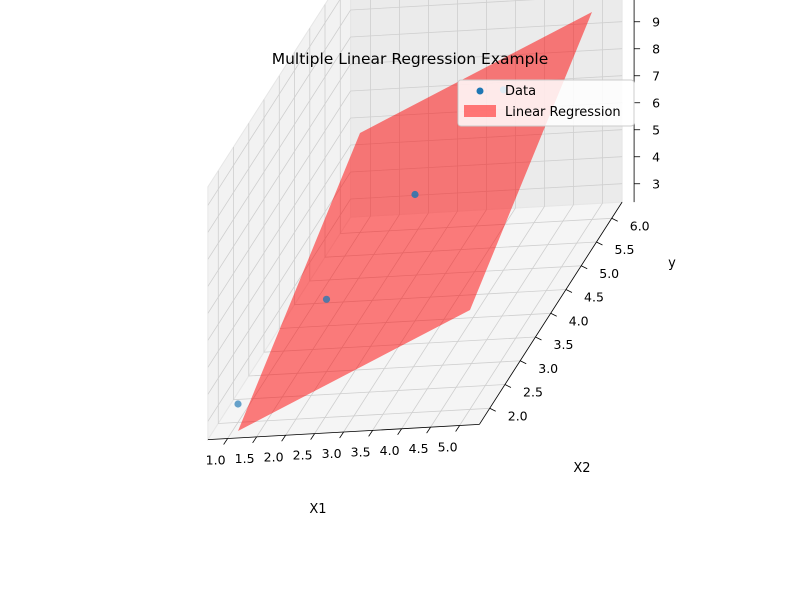 The height and width of the screenshot is (600, 800). What do you see at coordinates (672, 263) in the screenshot?
I see `z-axis-label: y` at bounding box center [672, 263].